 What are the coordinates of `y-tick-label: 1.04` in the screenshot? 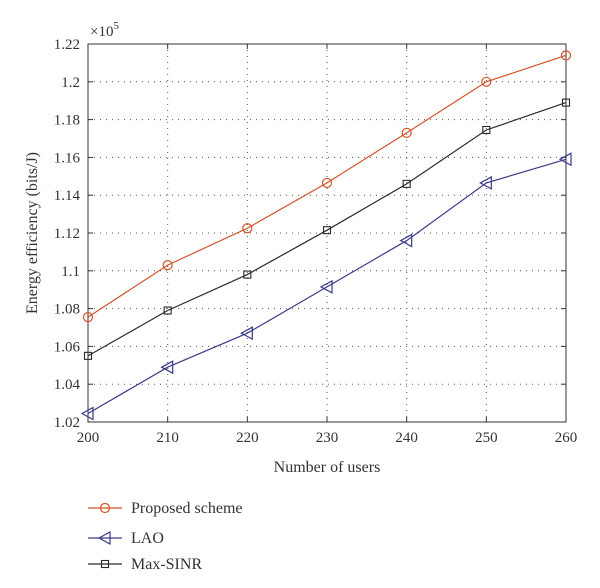 It's located at (67, 385).